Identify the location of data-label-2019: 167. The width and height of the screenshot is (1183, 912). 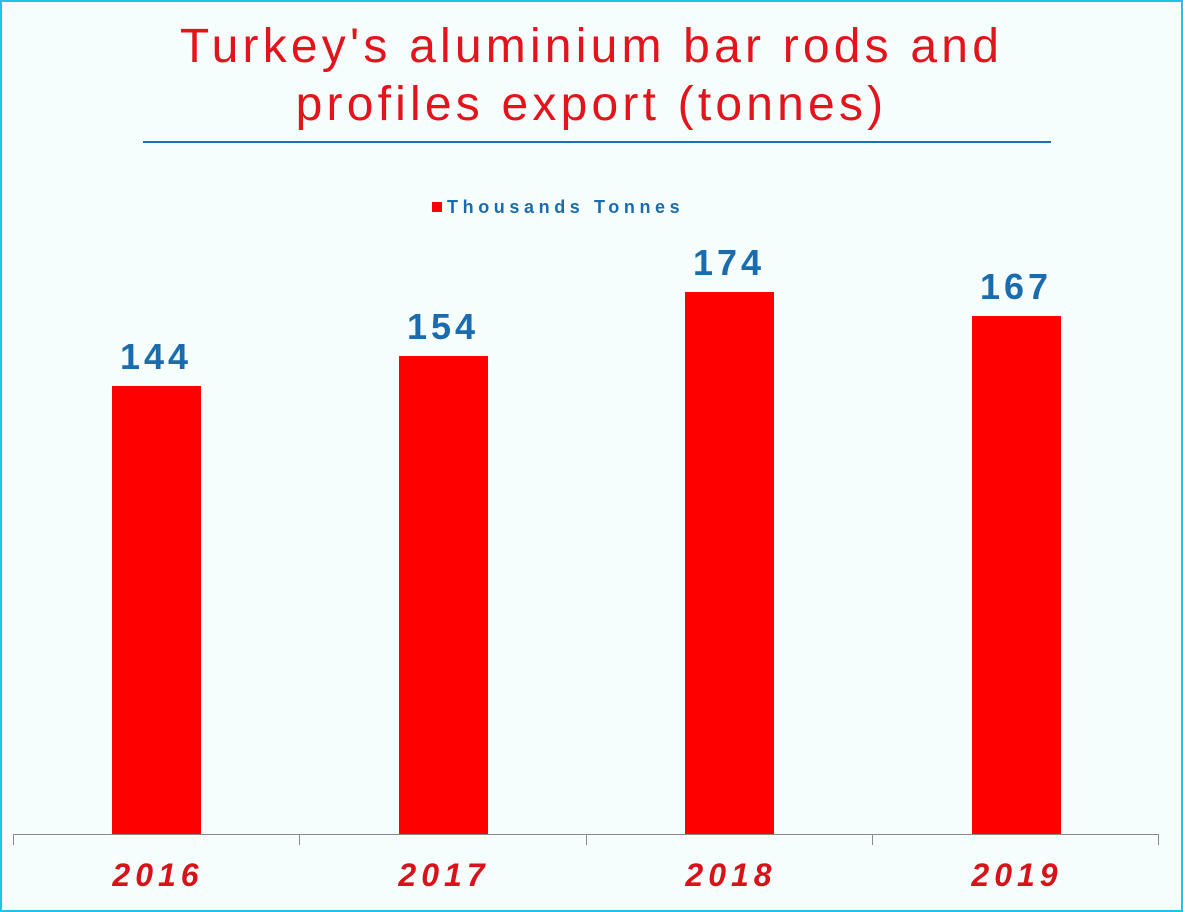
(1016, 286).